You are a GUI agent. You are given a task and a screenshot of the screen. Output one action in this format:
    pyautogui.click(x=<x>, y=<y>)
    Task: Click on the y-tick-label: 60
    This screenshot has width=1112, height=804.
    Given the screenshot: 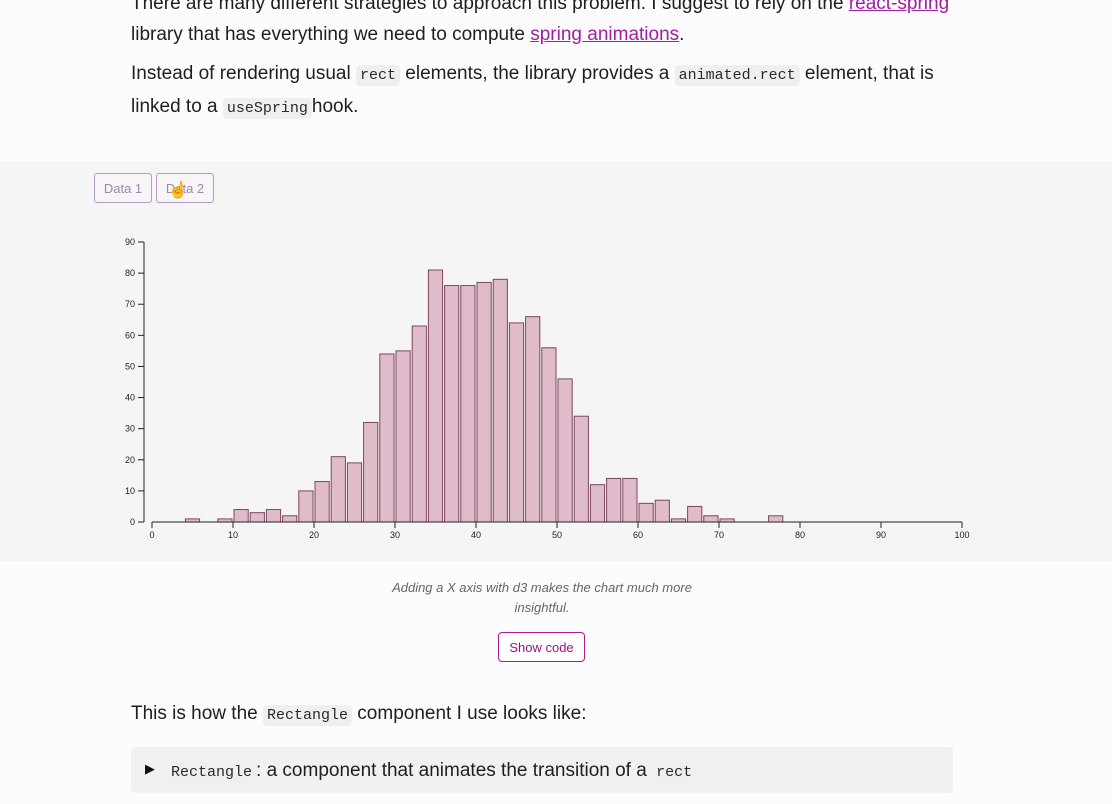 What is the action you would take?
    pyautogui.click(x=130, y=335)
    